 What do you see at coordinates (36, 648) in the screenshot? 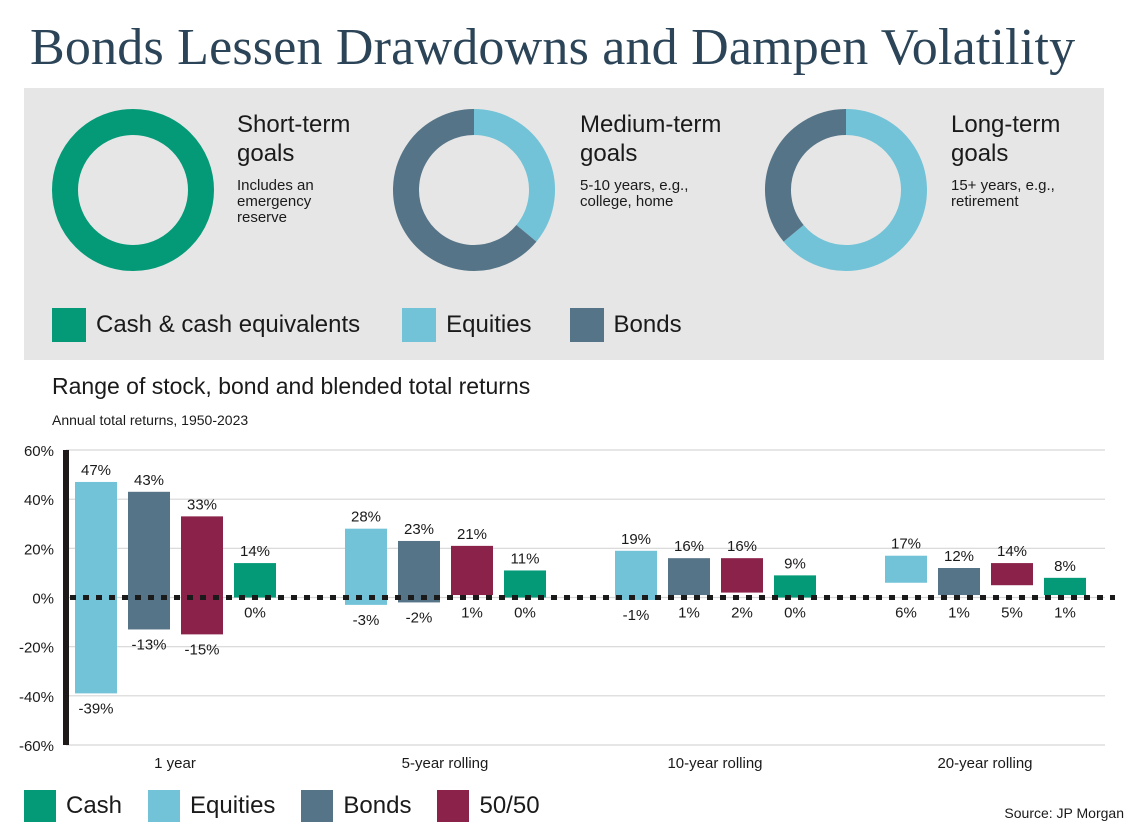
I see `y-tick-label: -20%` at bounding box center [36, 648].